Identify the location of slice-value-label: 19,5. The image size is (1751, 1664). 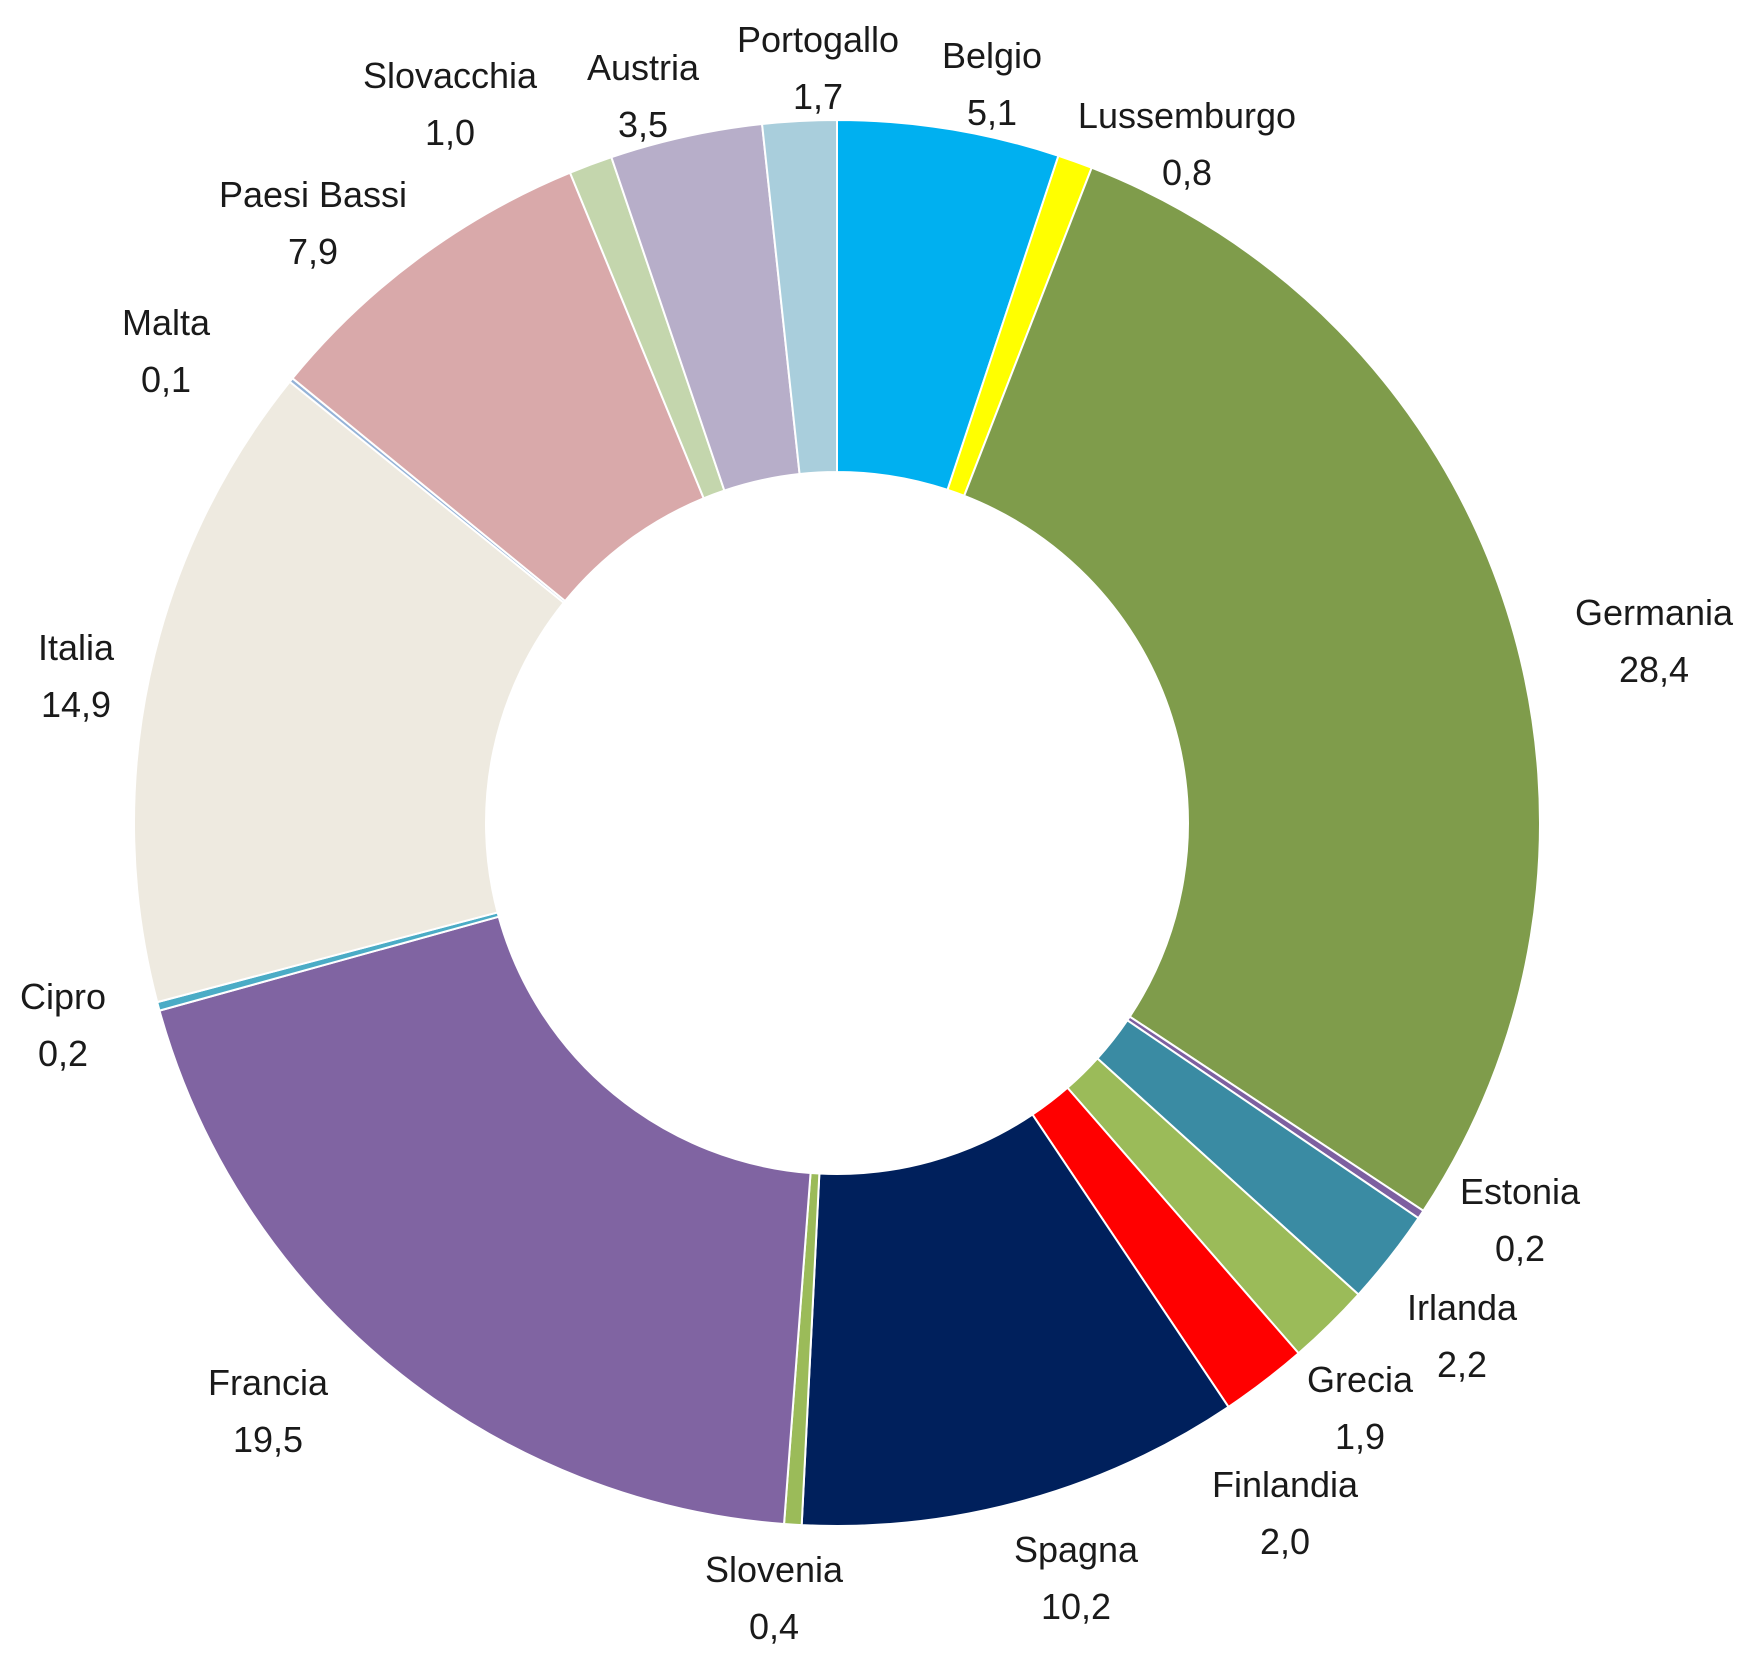
(268, 1439).